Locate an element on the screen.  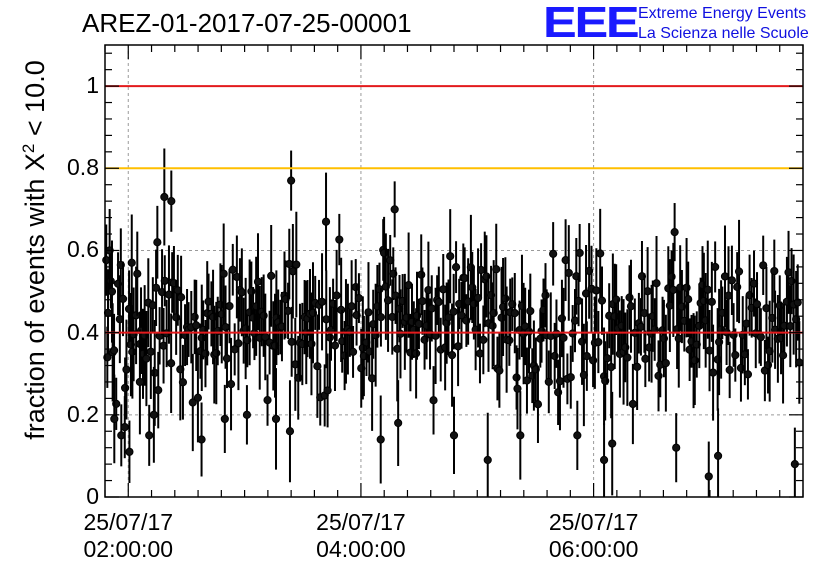
y-tick-label: 0.6 is located at coordinates (83, 249).